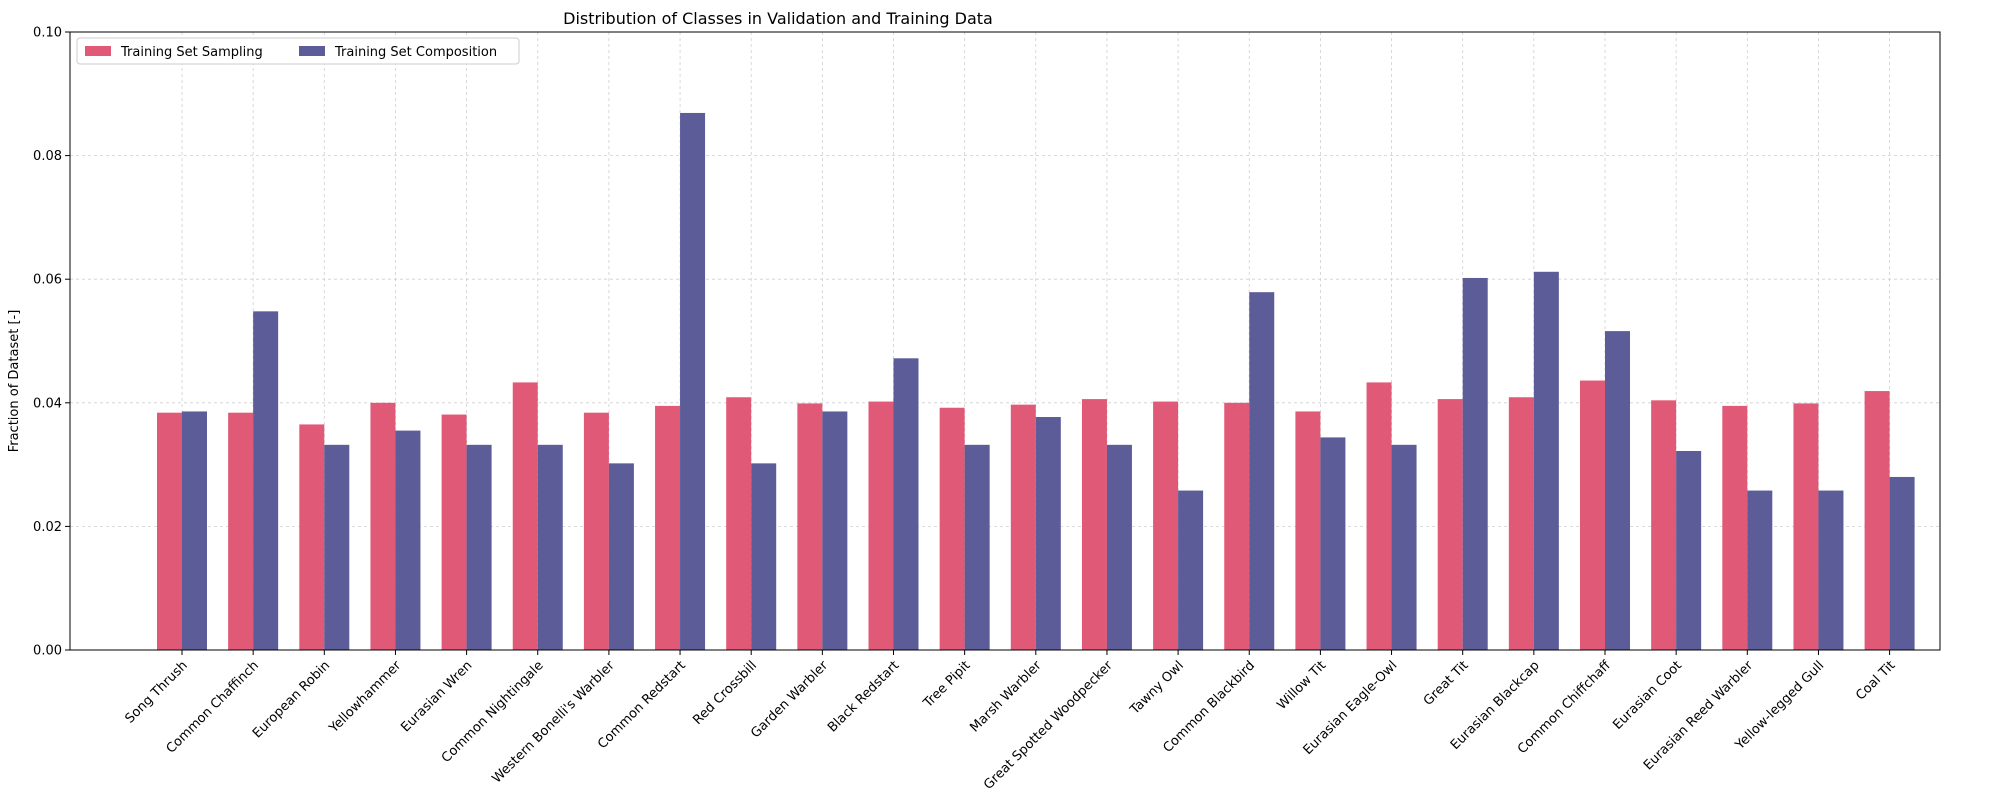 The width and height of the screenshot is (2011, 811). I want to click on y-tick-label: 0.02, so click(47, 527).